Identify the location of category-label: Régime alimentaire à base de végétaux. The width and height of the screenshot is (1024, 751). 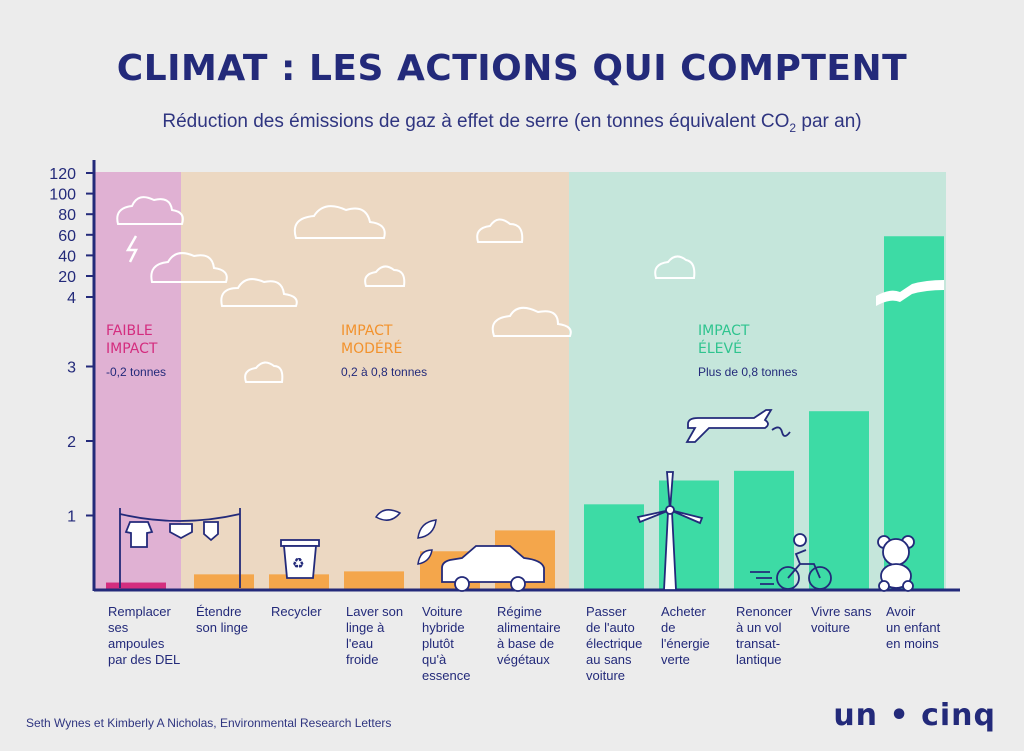
(529, 635).